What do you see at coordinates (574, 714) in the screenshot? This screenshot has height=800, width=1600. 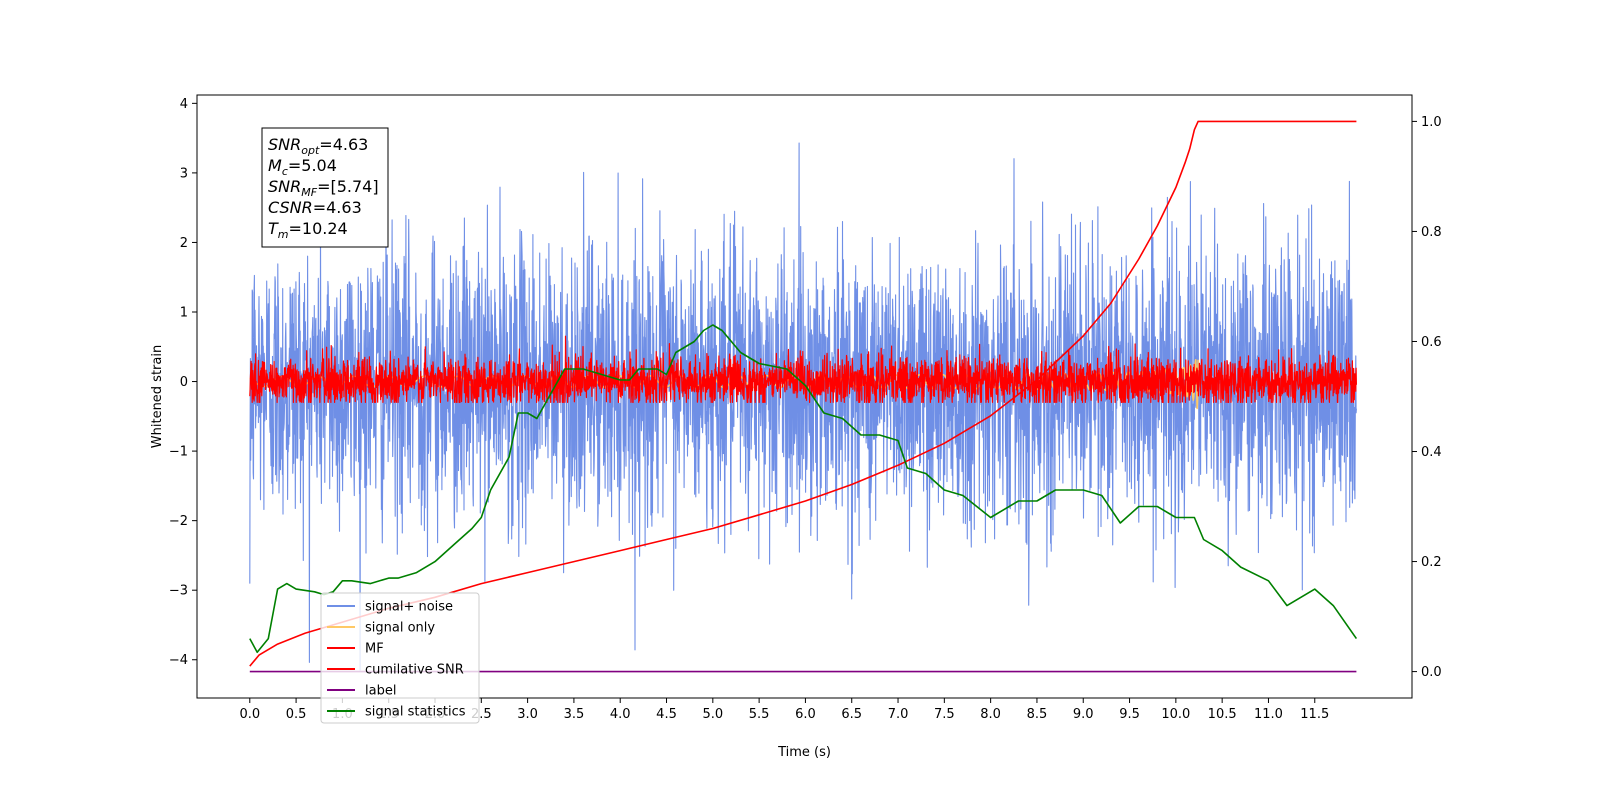 I see `x-tick-label: 3.5` at bounding box center [574, 714].